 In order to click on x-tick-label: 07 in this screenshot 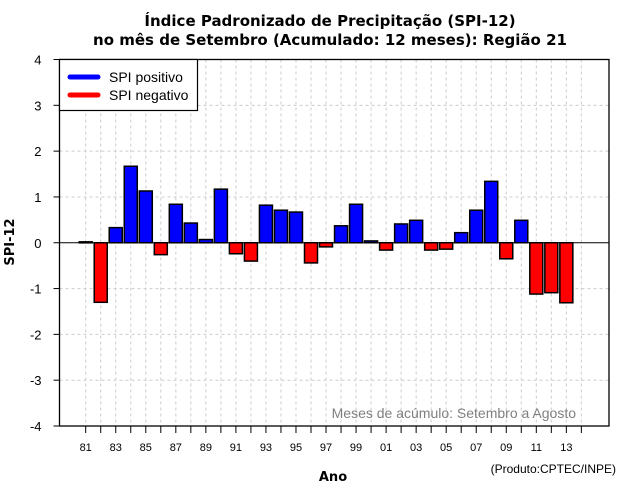, I will do `click(476, 448)`.